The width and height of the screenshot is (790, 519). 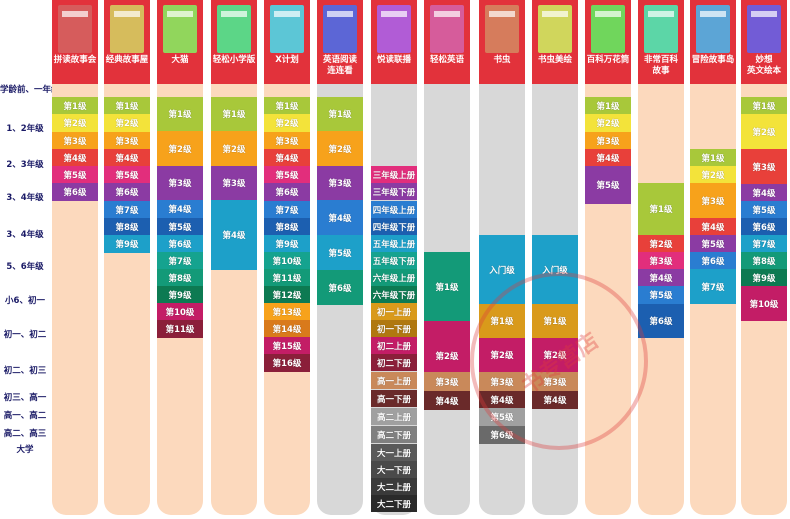 What do you see at coordinates (394, 380) in the screenshot?
I see `level-cell: 高一上册` at bounding box center [394, 380].